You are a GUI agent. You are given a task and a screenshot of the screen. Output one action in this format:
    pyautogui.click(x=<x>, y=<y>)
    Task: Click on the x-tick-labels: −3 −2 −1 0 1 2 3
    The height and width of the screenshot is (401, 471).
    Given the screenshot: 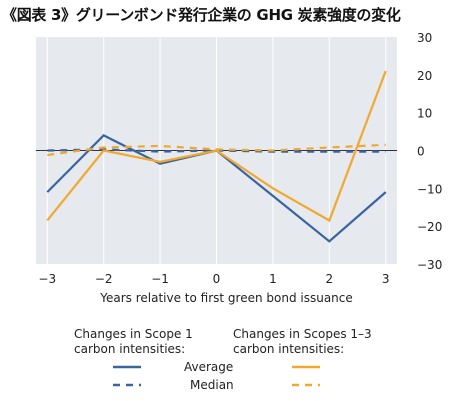 What is the action you would take?
    pyautogui.click(x=213, y=279)
    